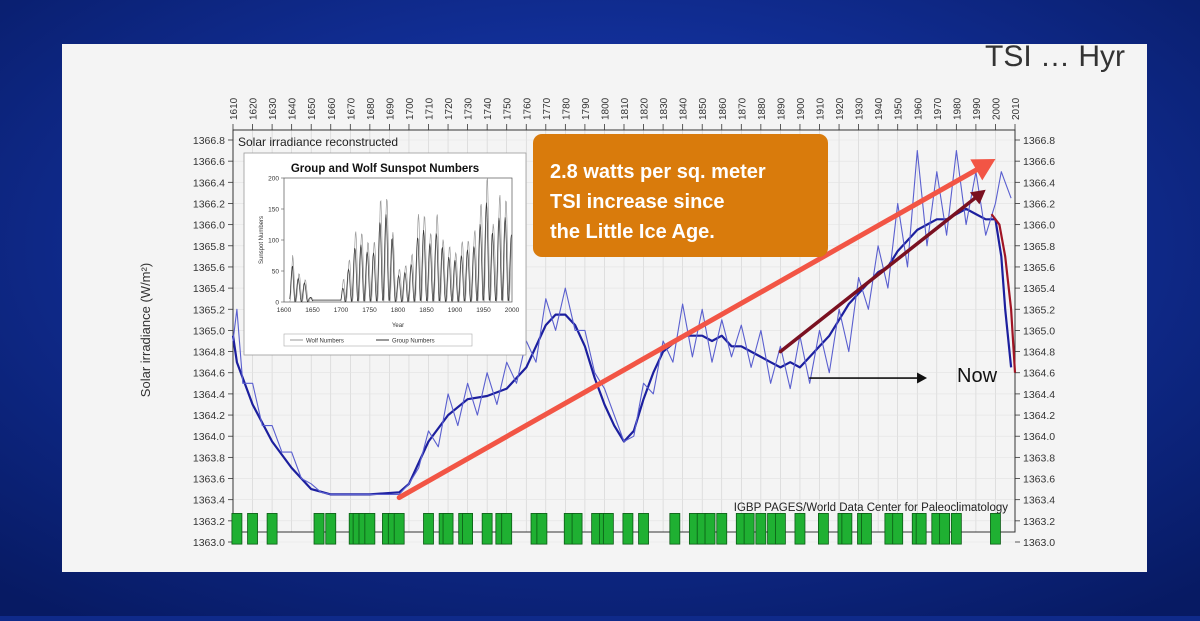 Image resolution: width=1200 pixels, height=621 pixels. What do you see at coordinates (385, 169) in the screenshot?
I see `inset-title: Group and Wolf Sunspot Numbers` at bounding box center [385, 169].